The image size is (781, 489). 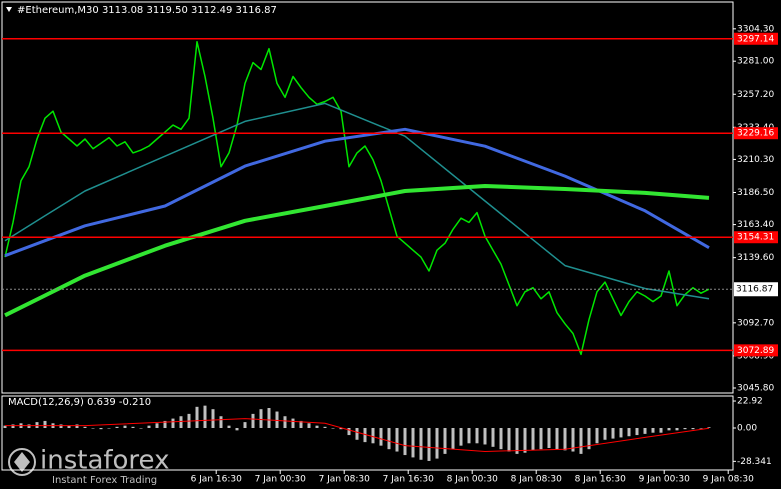 I want to click on x-tick-label: 8 Jan 08:30, so click(x=537, y=480).